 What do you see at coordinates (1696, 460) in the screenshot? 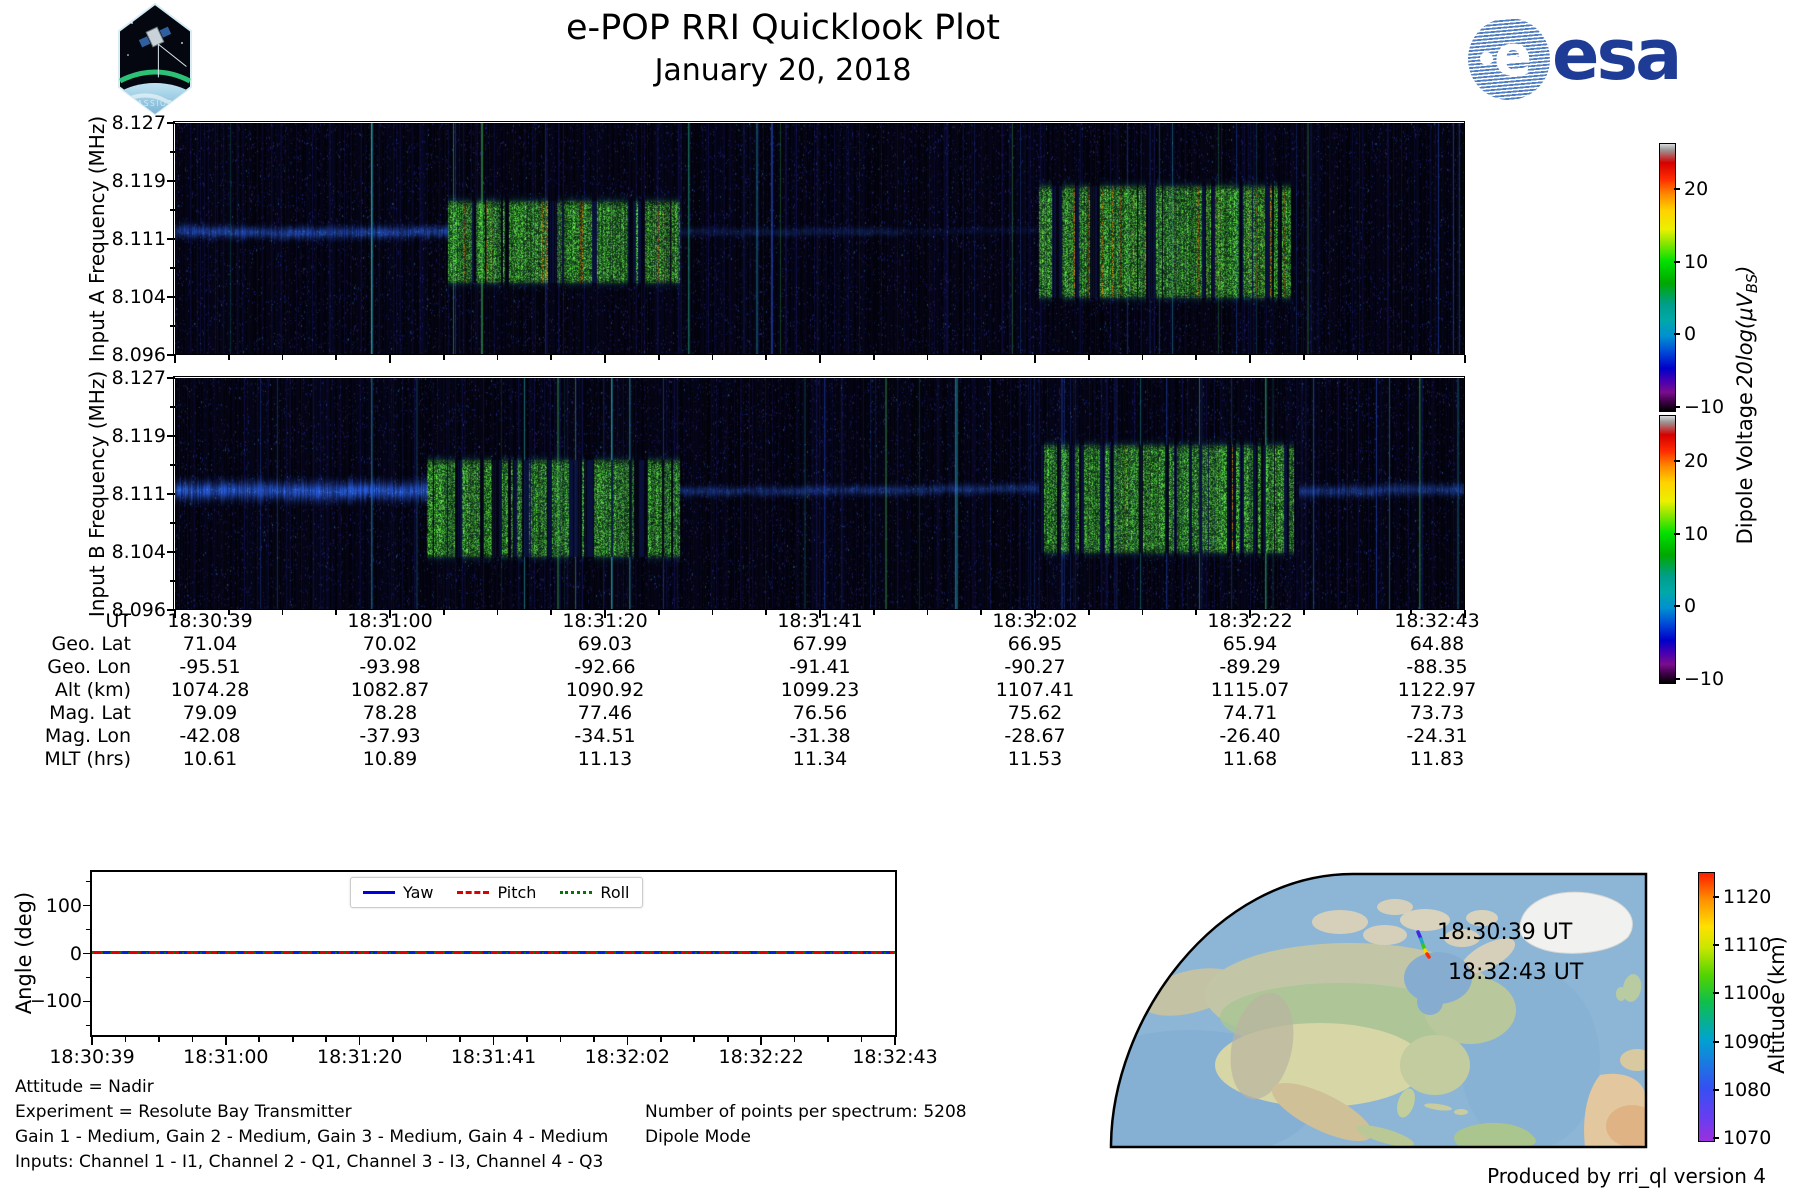
I see `colorbar-tick-label: 20` at bounding box center [1696, 460].